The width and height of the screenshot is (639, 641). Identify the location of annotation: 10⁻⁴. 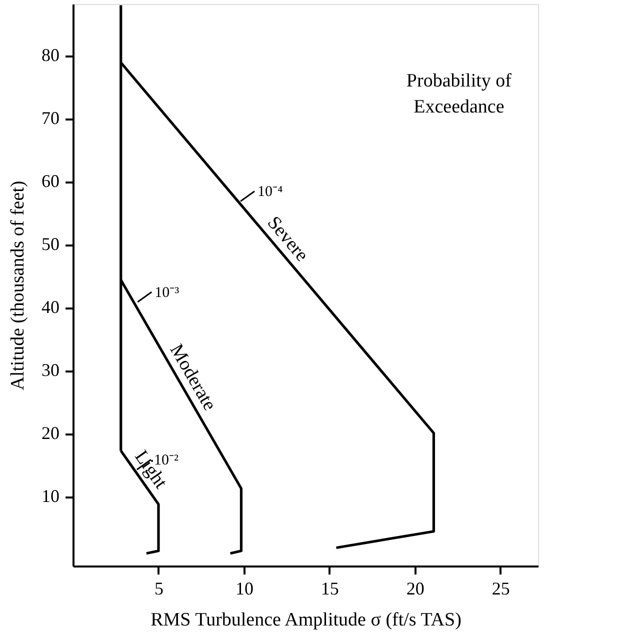
(270, 192).